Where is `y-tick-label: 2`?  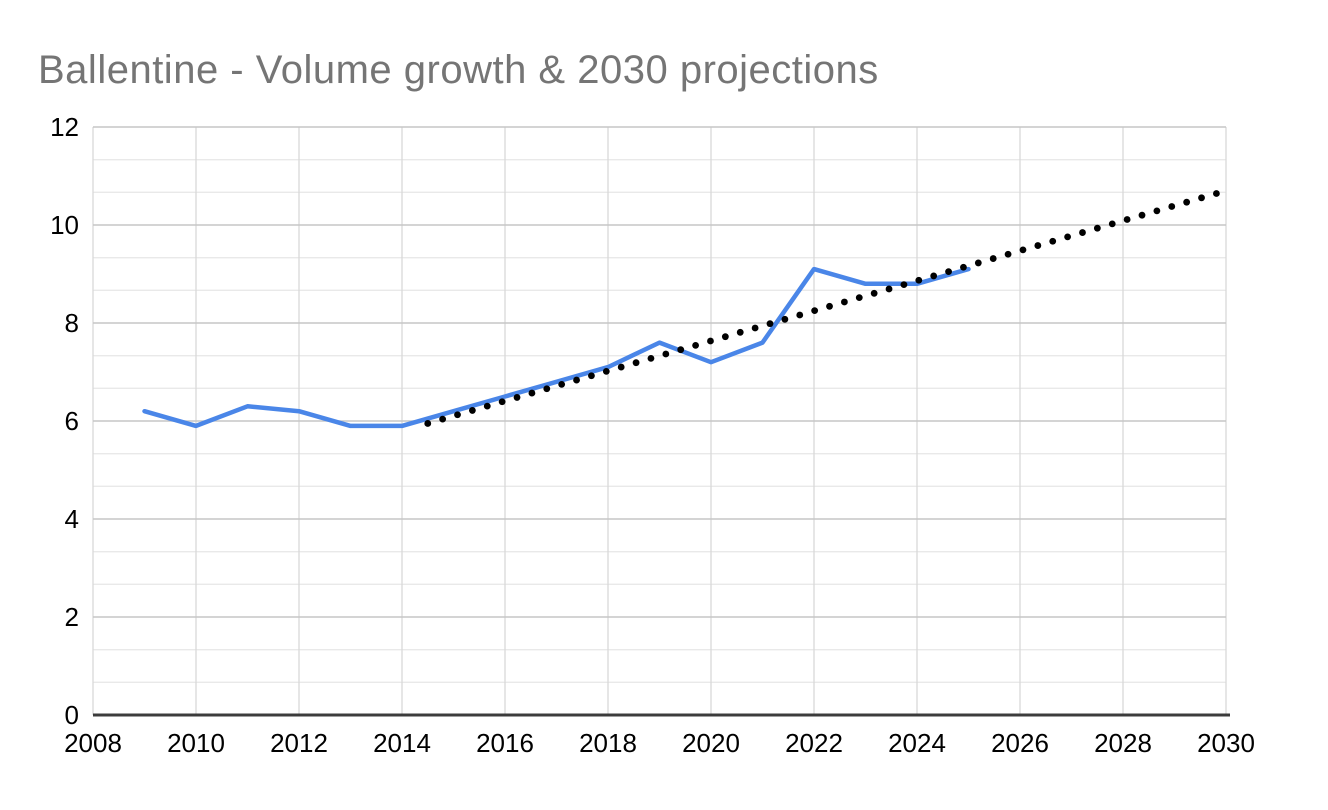 y-tick-label: 2 is located at coordinates (72, 617).